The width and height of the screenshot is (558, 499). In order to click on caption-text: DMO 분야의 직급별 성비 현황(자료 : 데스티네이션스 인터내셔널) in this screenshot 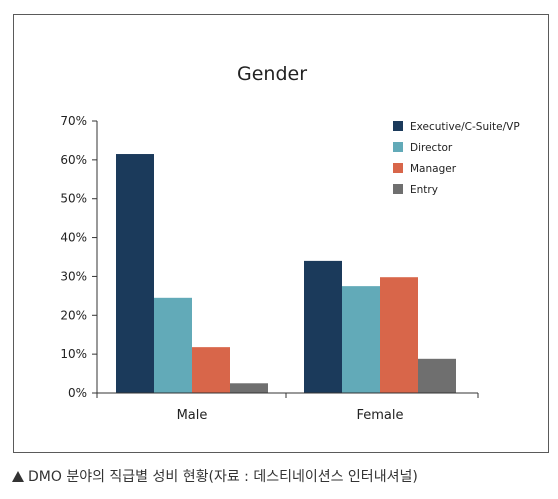, I will do `click(223, 477)`.